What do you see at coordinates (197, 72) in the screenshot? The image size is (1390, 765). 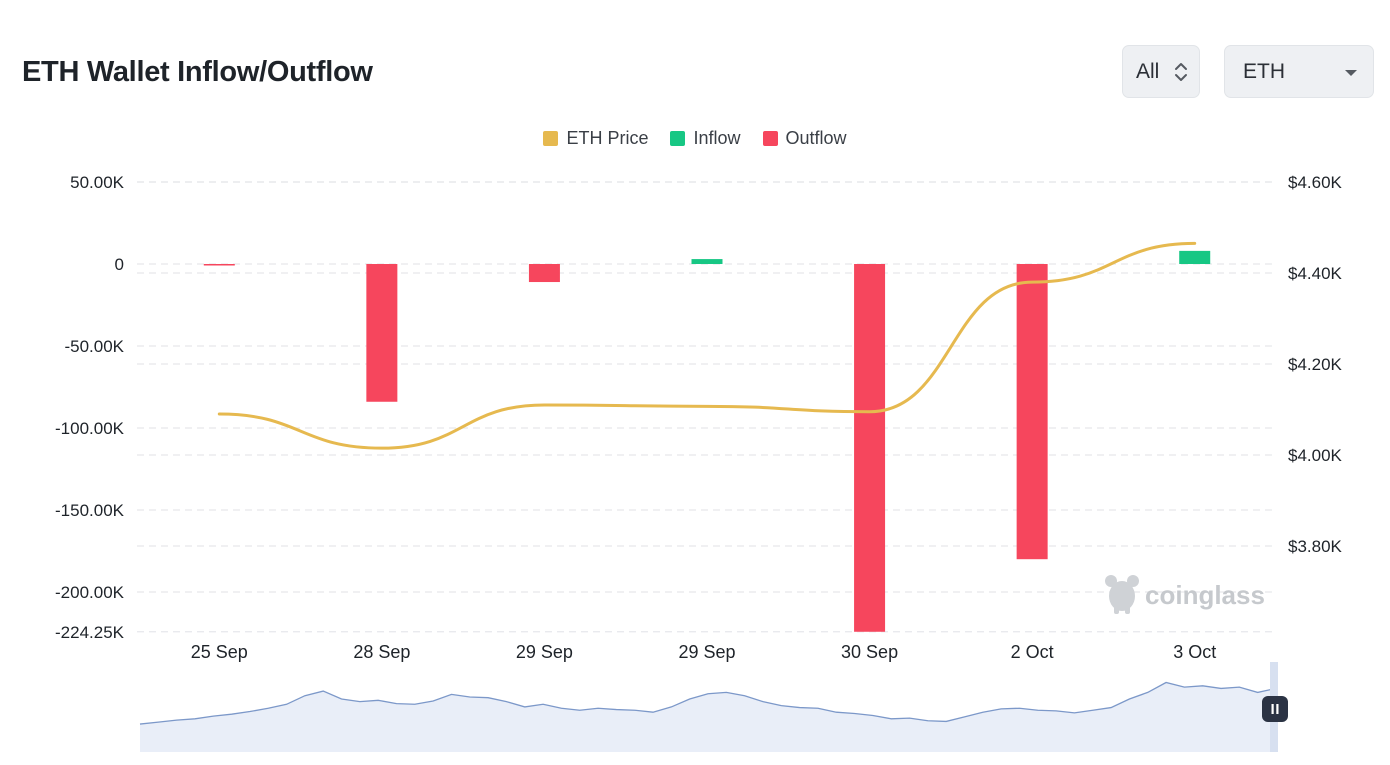 I see `page-title: ETH Wallet Inflow/Outflow` at bounding box center [197, 72].